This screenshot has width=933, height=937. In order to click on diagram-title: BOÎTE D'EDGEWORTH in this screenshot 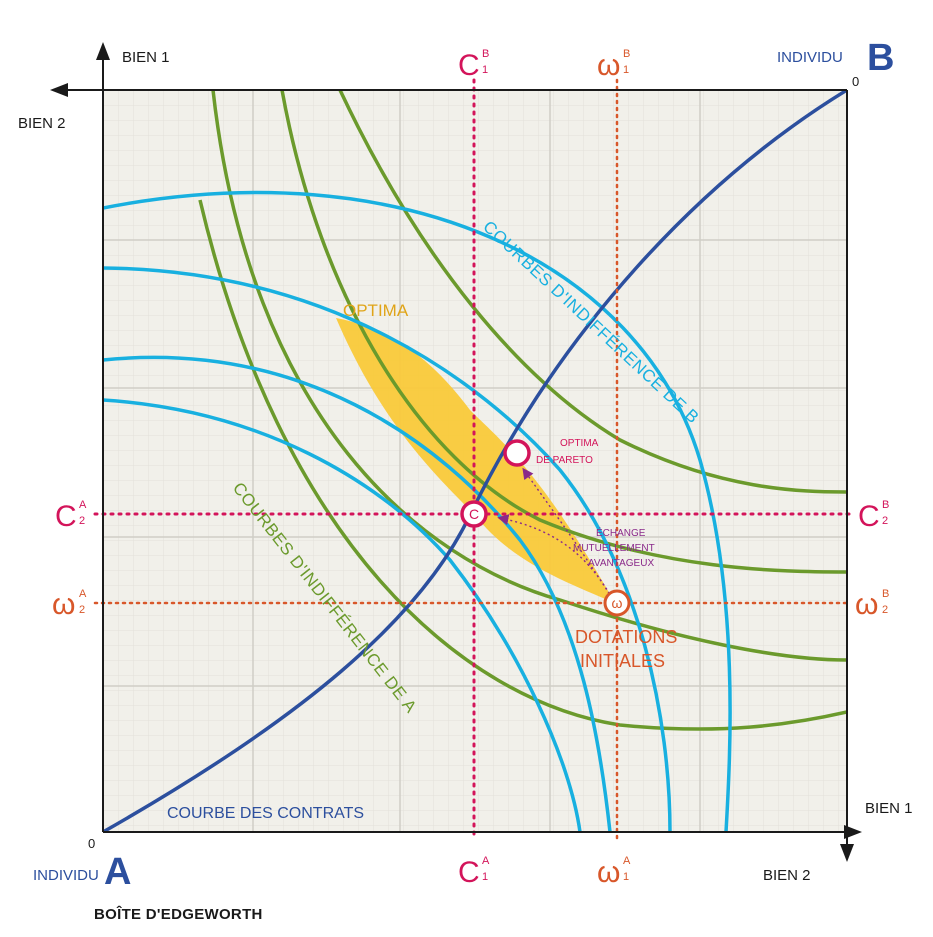, I will do `click(178, 914)`.